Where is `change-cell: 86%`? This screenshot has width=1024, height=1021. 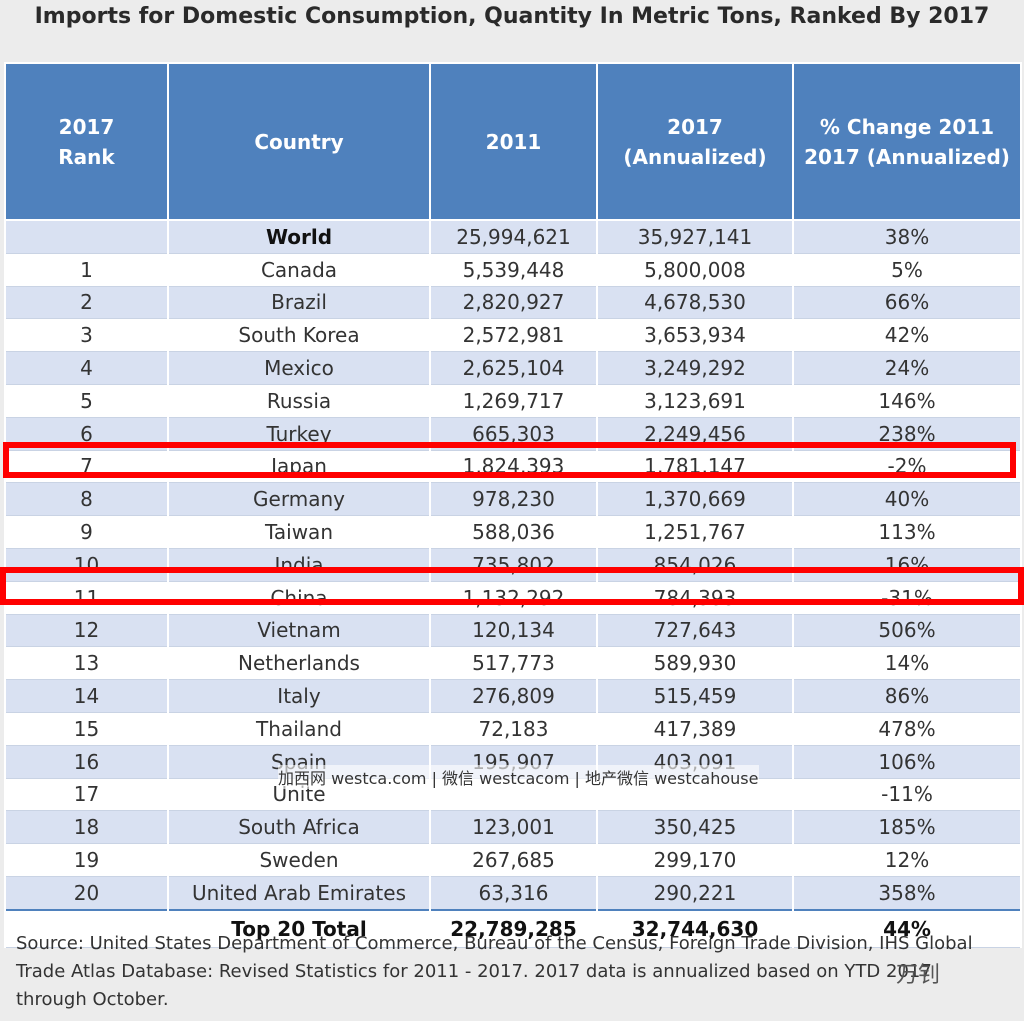
change-cell: 86% is located at coordinates (907, 696).